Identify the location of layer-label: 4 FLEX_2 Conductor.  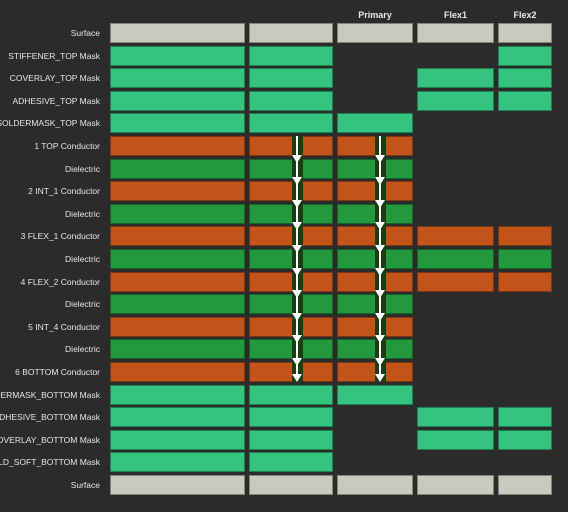
(50, 282).